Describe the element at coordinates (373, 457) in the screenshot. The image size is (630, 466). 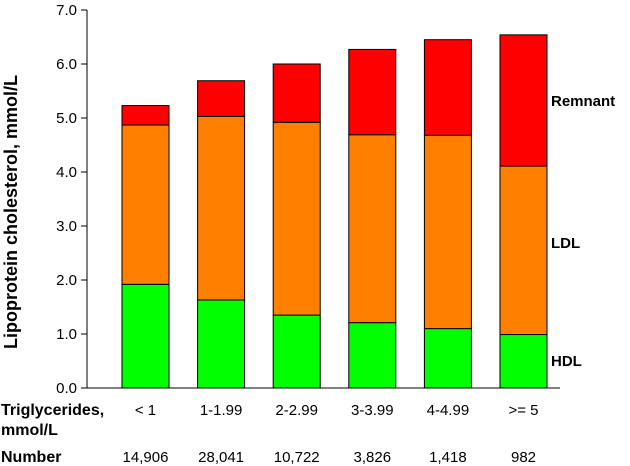
I see `number-value: 3,826` at that location.